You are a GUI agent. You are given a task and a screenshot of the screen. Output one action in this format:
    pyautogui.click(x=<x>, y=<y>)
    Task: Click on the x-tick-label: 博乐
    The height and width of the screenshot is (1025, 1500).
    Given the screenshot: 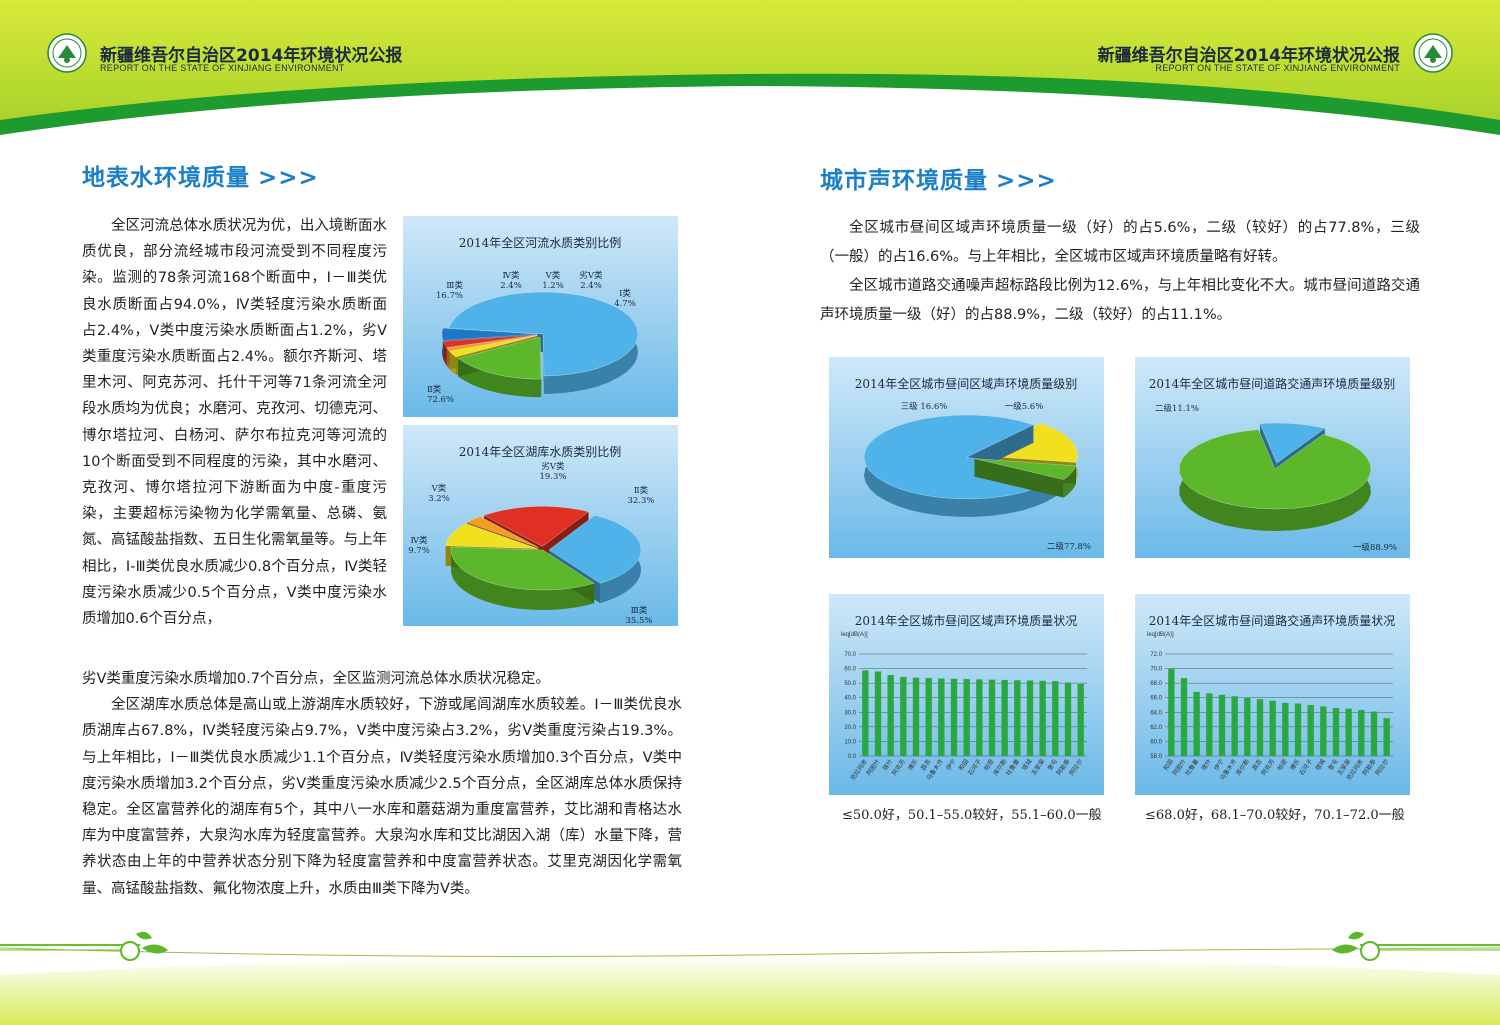 What is the action you would take?
    pyautogui.click(x=1294, y=765)
    